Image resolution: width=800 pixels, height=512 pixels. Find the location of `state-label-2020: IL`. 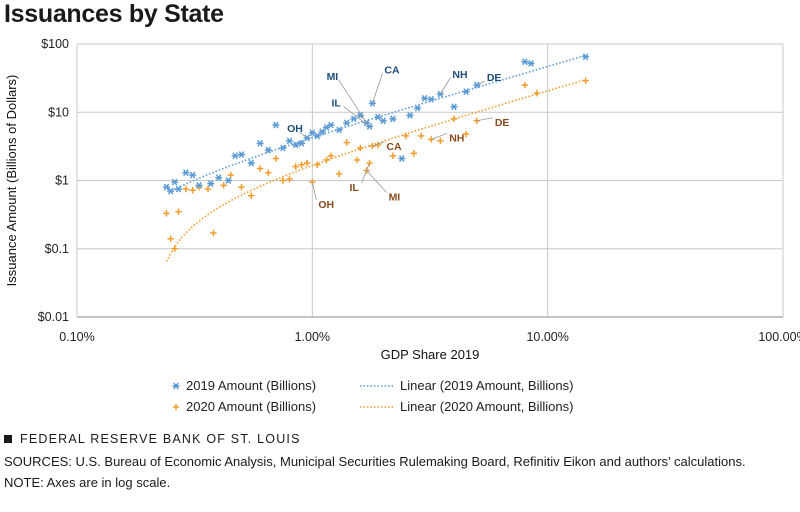

state-label-2020: IL is located at coordinates (355, 188).